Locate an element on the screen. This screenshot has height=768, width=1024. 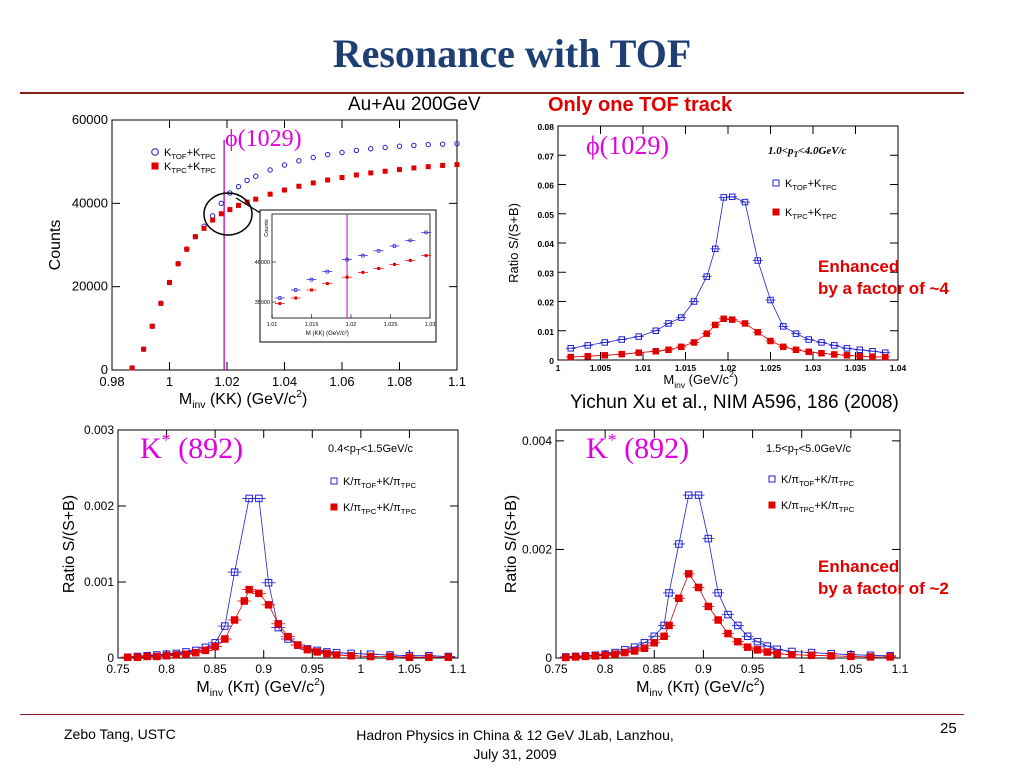
legend-entry: K/πTOF+K/πTPC is located at coordinates (379, 483).